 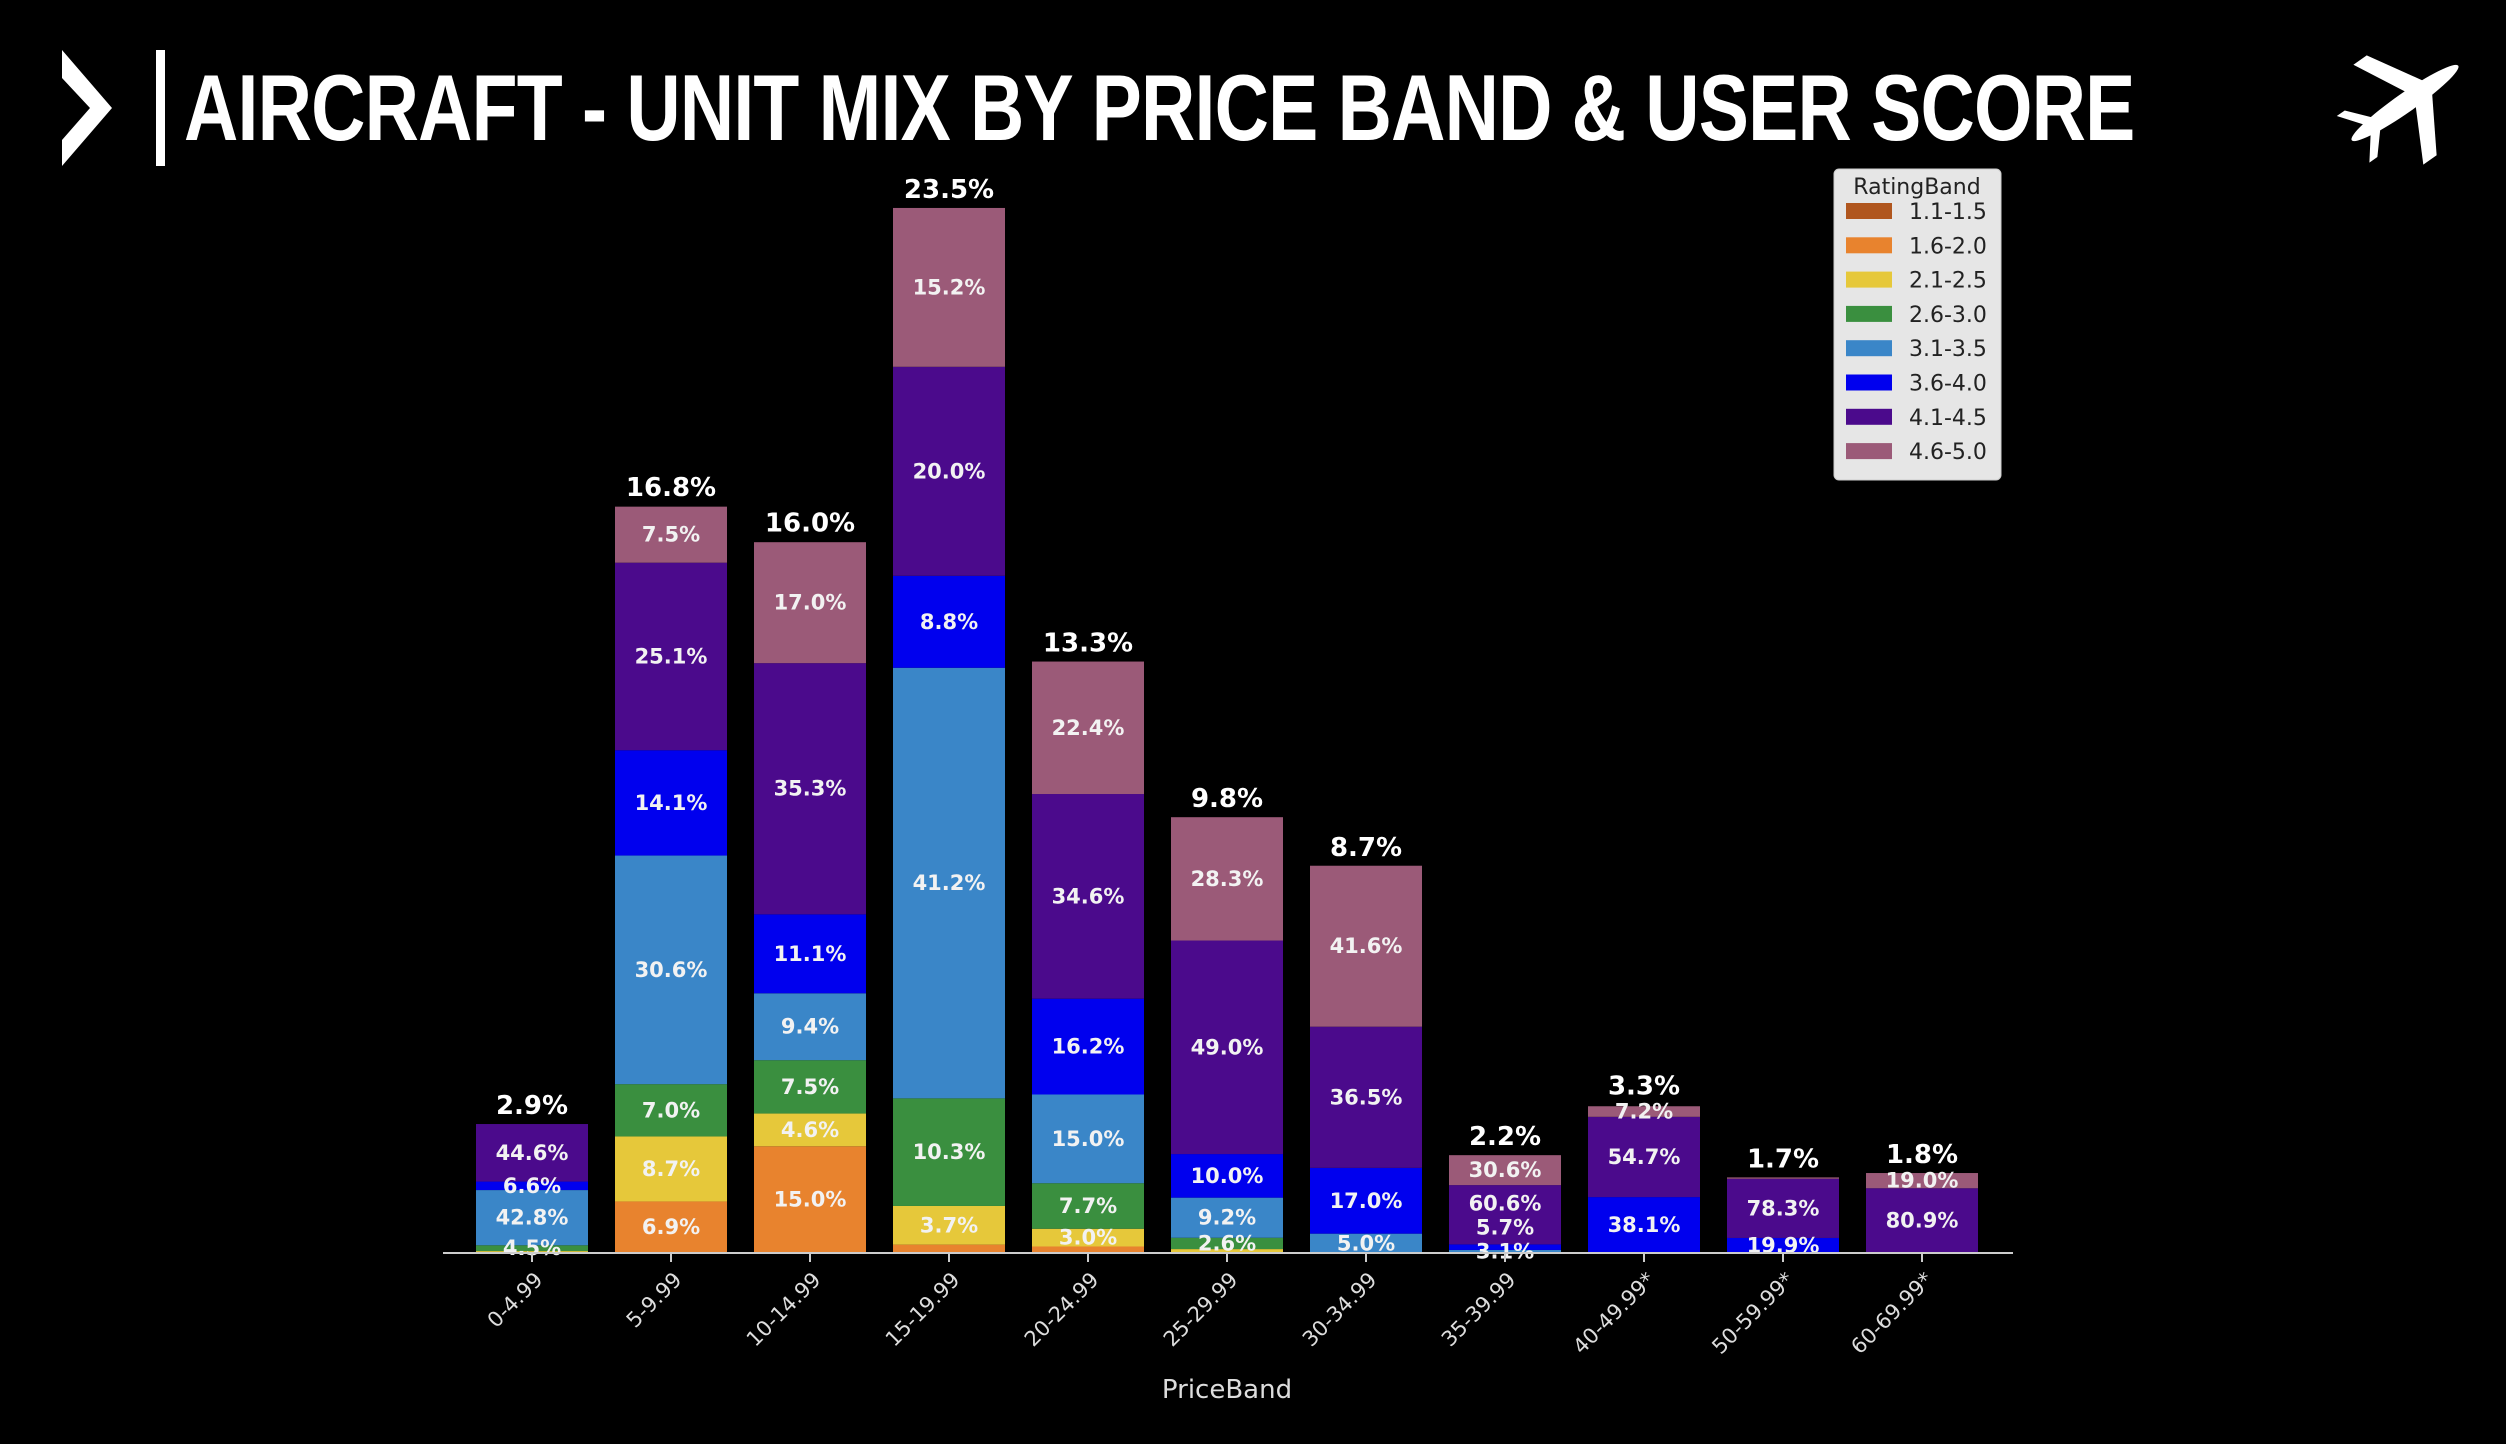 I want to click on segment-label: 6.6%, so click(x=532, y=1186).